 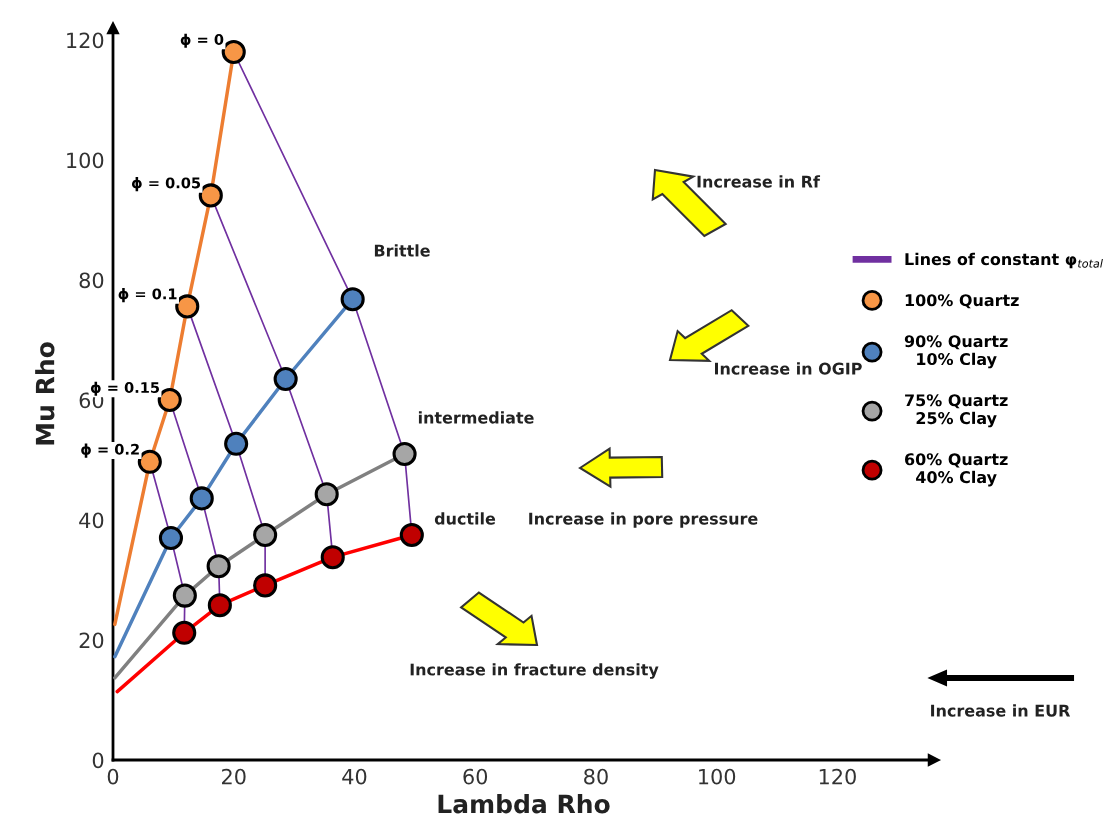 What do you see at coordinates (956, 352) in the screenshot?
I see `legend-label: 90% Quartz 10% Clay` at bounding box center [956, 352].